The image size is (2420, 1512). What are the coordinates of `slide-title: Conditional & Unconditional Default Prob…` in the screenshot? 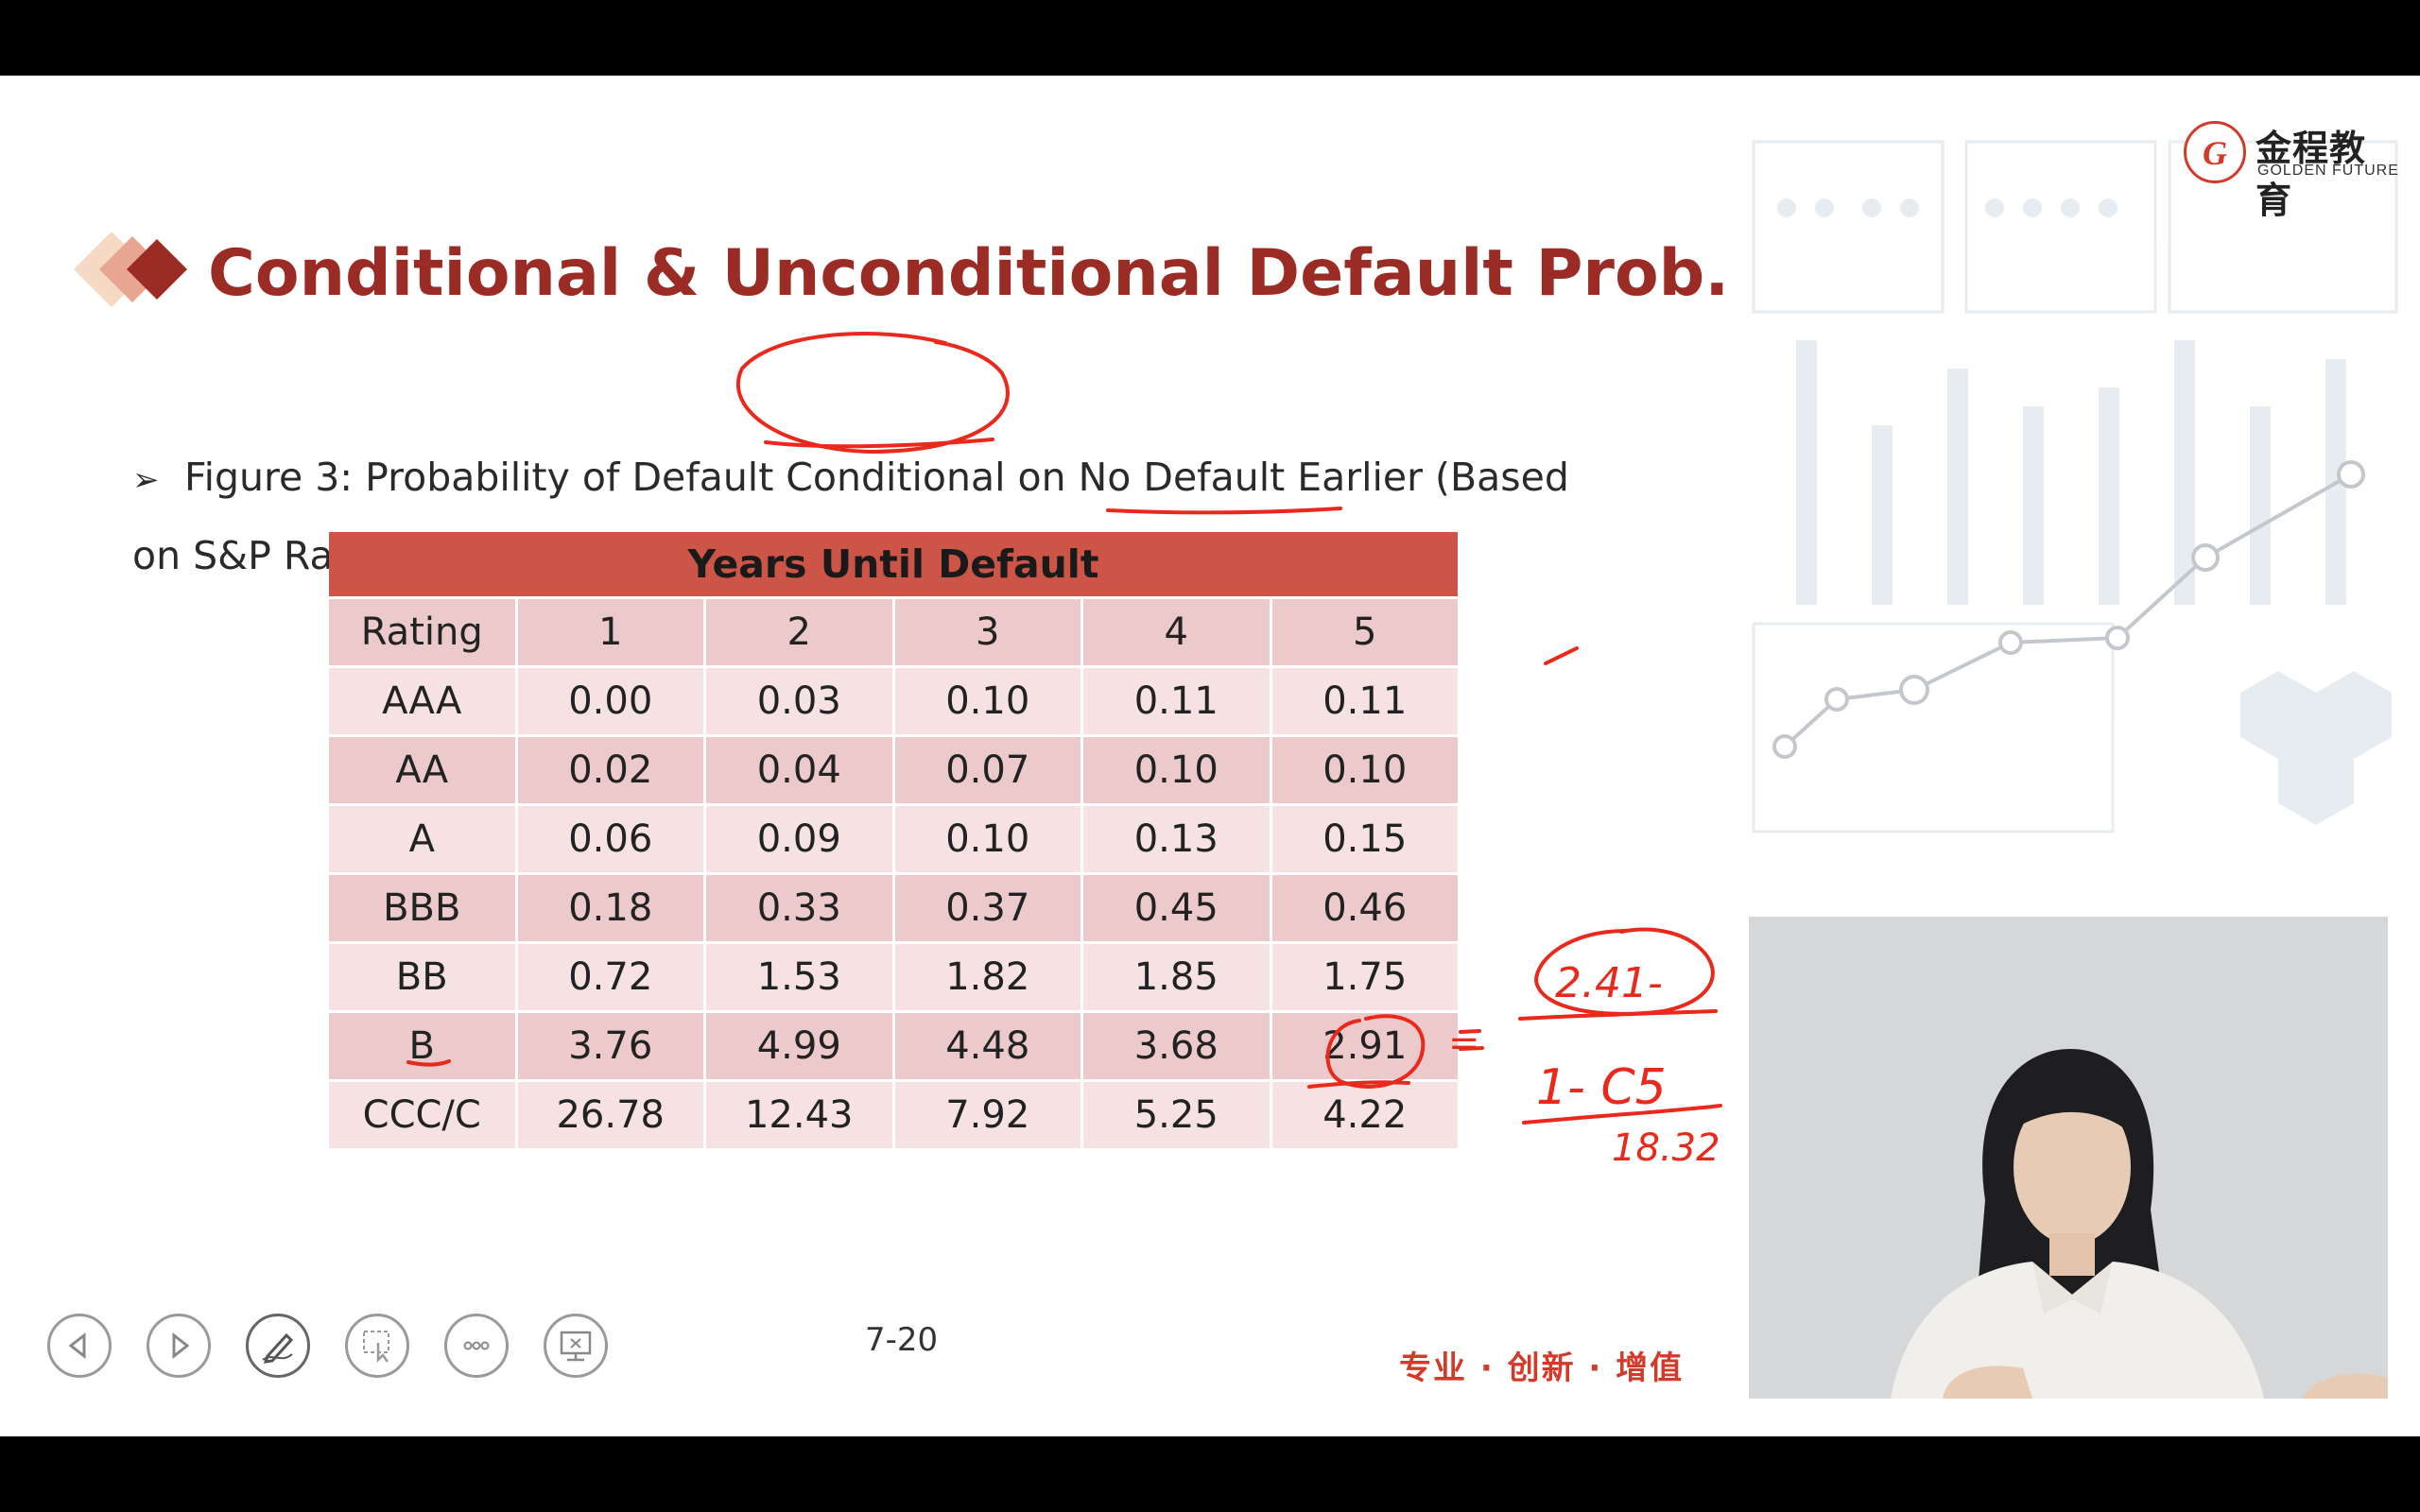 It's located at (969, 273).